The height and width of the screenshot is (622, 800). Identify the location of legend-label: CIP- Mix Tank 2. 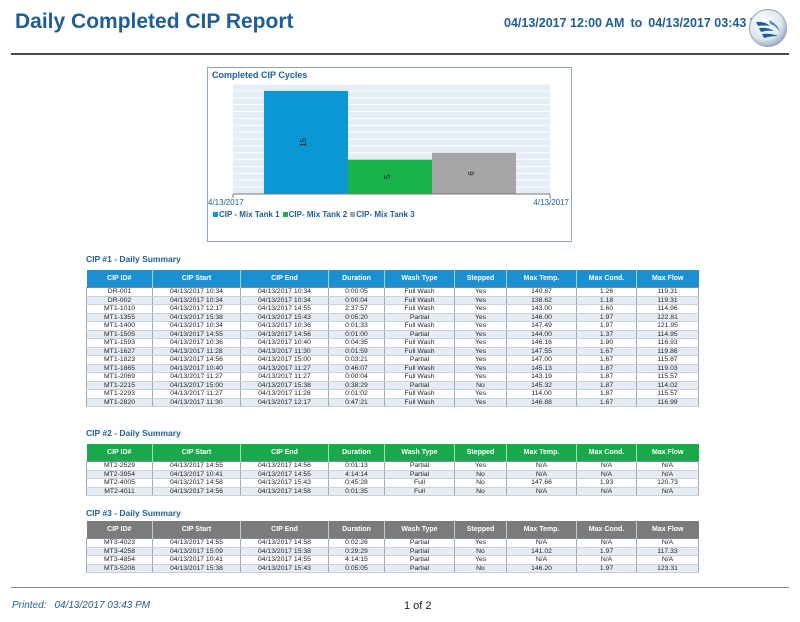
(318, 214).